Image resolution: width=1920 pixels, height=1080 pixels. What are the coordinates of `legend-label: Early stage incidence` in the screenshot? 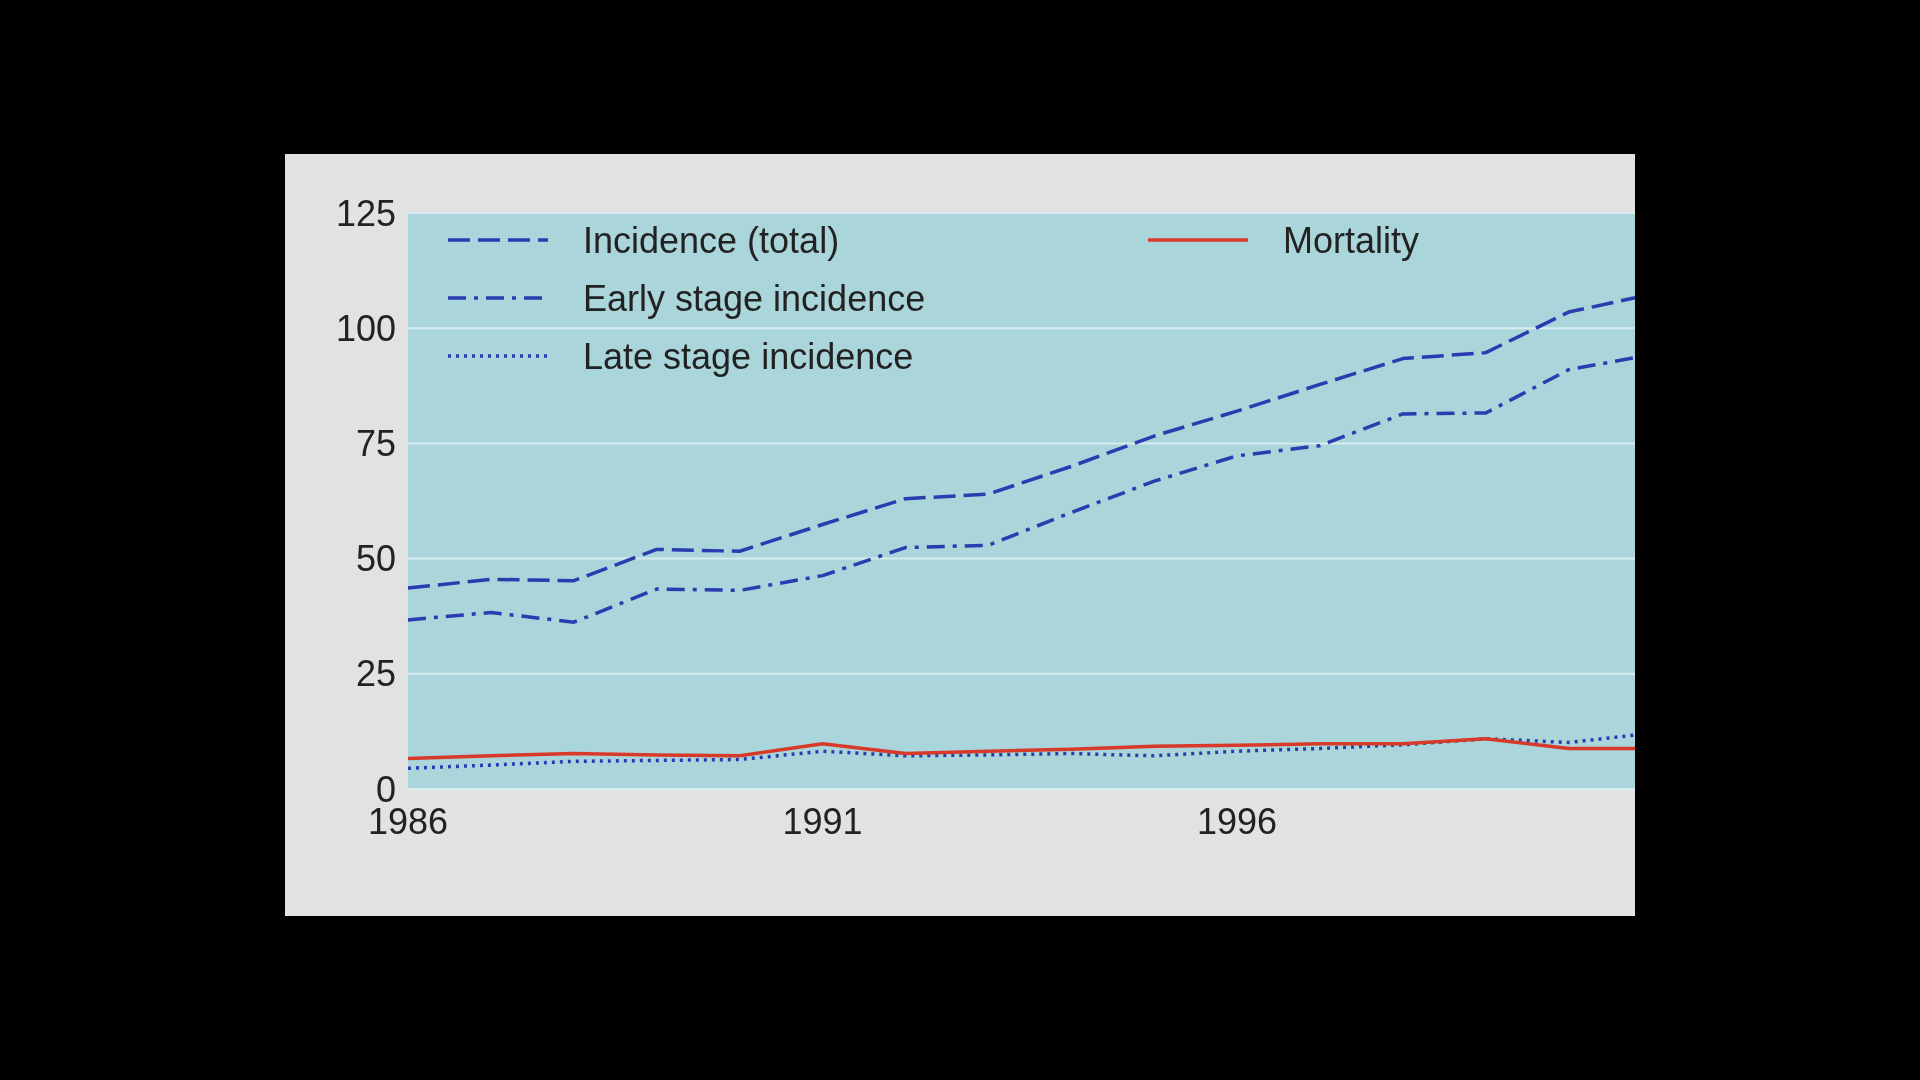 It's located at (754, 298).